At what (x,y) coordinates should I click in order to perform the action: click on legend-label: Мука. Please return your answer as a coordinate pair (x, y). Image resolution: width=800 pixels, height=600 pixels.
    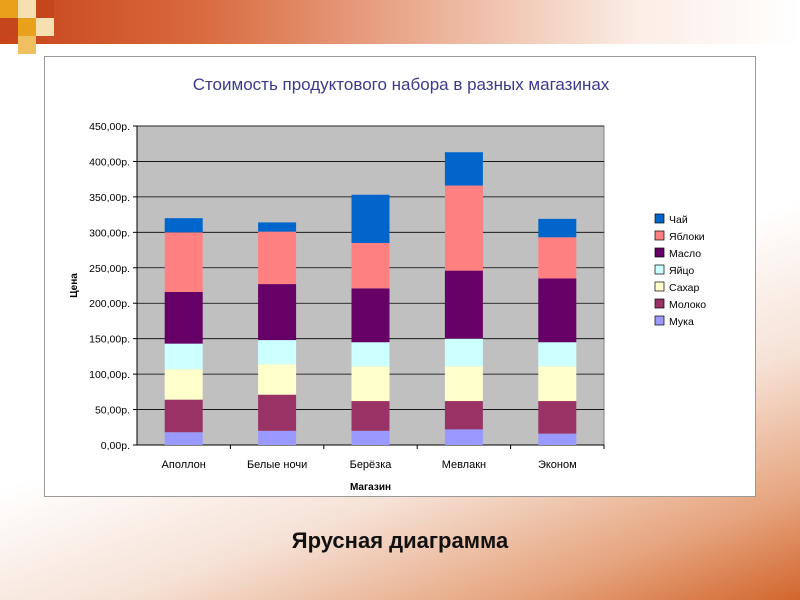
    Looking at the image, I should click on (681, 322).